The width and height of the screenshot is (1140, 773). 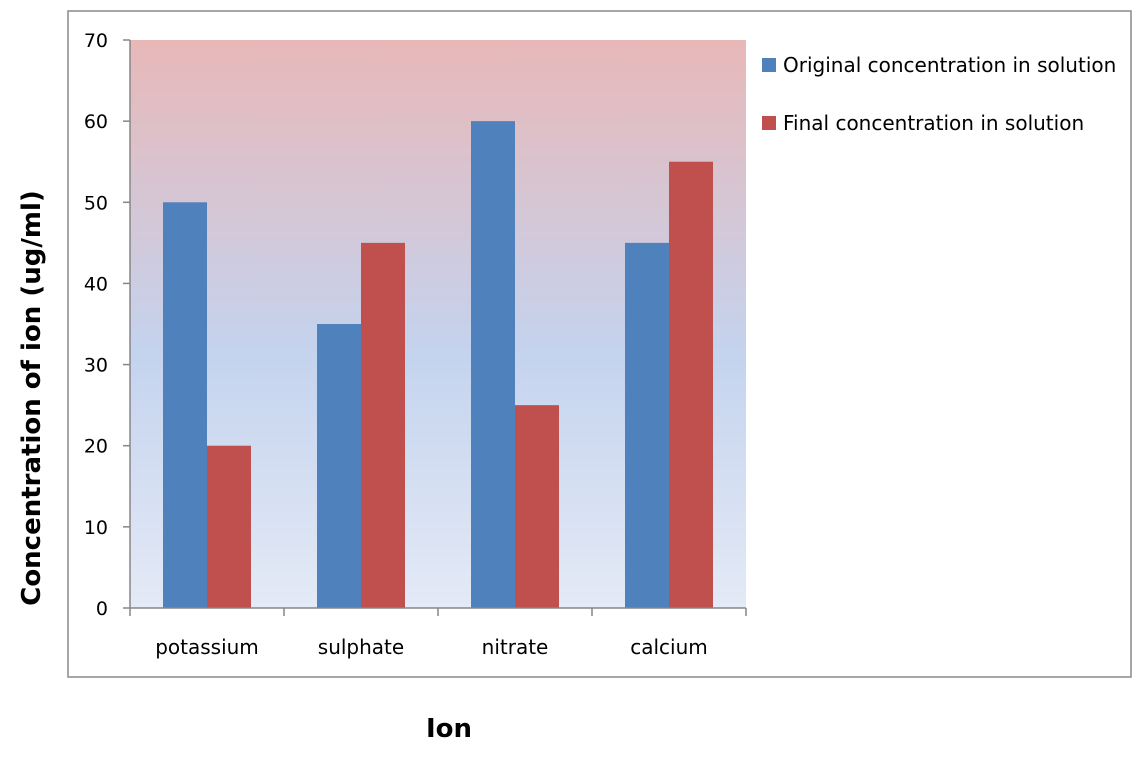 I want to click on x-axis-ticks, so click(x=438, y=612).